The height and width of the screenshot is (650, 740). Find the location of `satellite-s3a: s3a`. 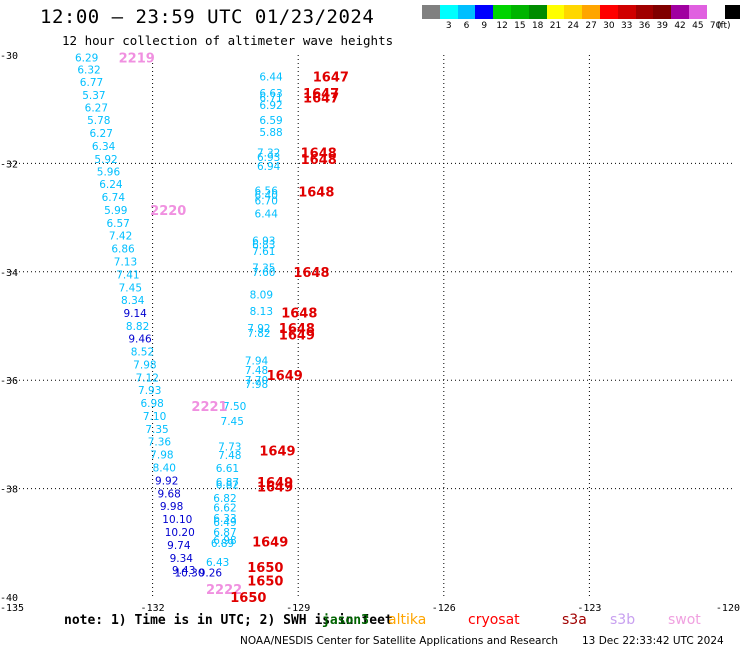

satellite-s3a: s3a is located at coordinates (574, 620).